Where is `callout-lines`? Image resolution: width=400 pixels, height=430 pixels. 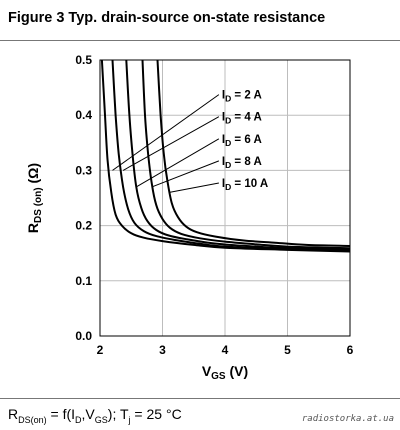 callout-lines is located at coordinates (166, 143).